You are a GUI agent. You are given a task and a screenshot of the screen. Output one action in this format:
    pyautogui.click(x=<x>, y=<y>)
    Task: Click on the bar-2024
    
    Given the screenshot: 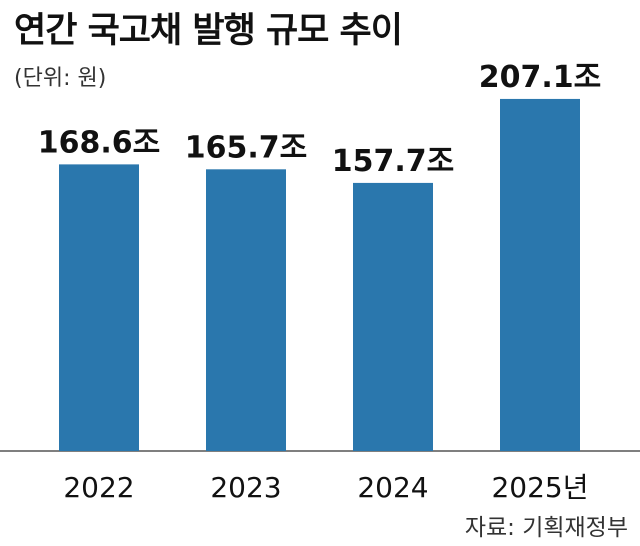 What is the action you would take?
    pyautogui.click(x=393, y=316)
    